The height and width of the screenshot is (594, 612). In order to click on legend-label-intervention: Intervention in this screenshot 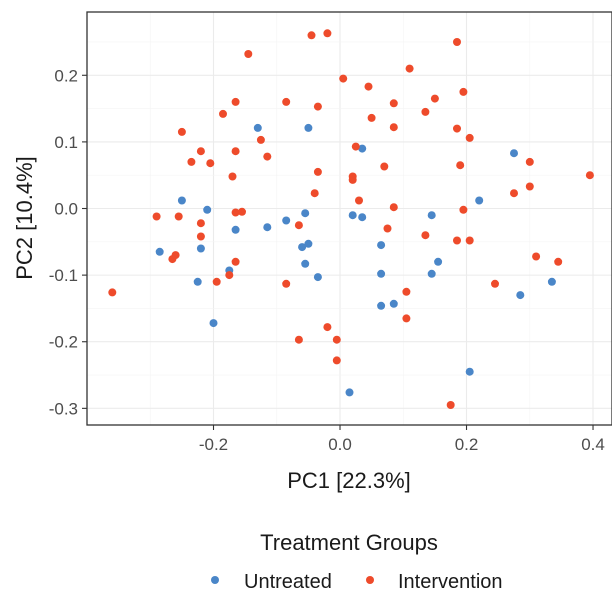, I will do `click(450, 582)`.